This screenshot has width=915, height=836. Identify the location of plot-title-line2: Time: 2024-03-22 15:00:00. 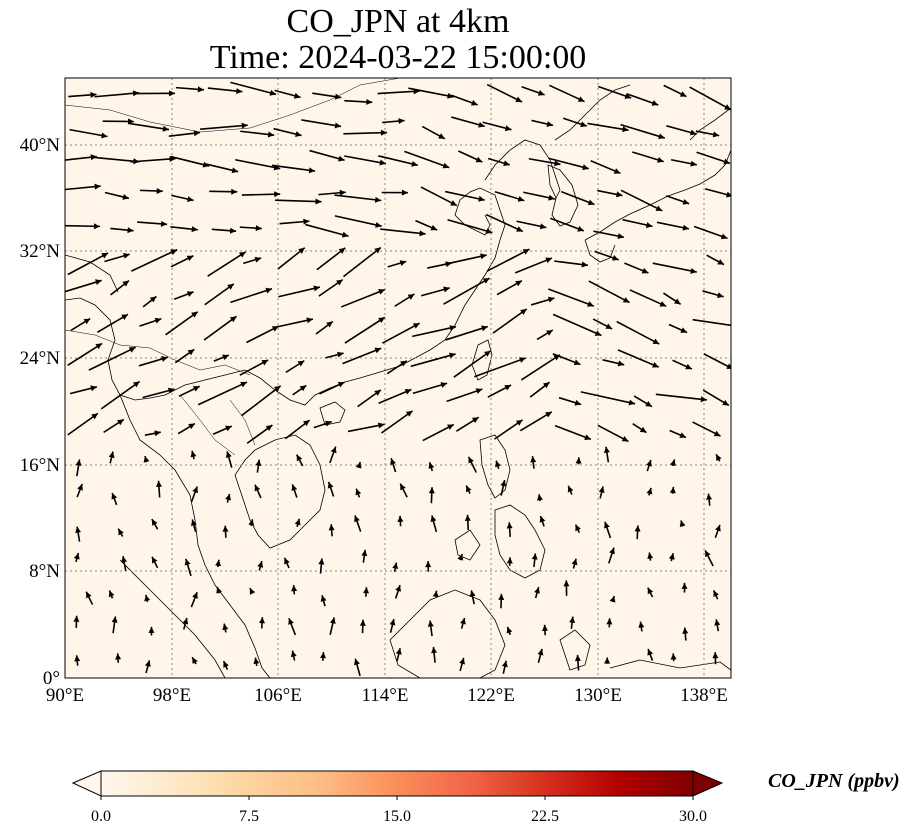
(398, 57).